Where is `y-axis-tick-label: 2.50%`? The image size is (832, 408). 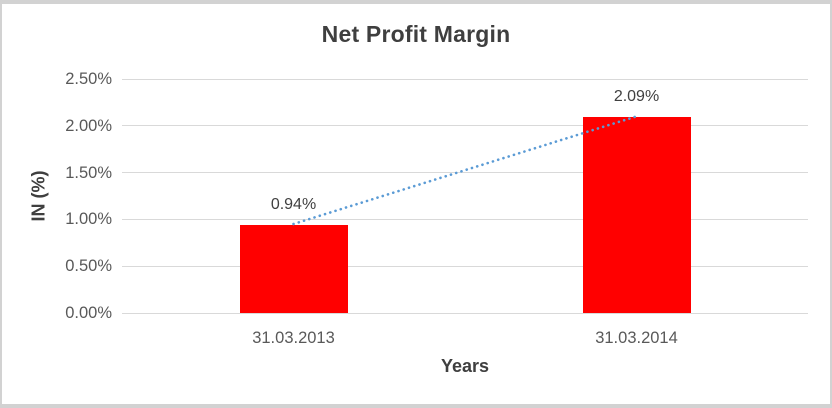
y-axis-tick-label: 2.50% is located at coordinates (88, 79).